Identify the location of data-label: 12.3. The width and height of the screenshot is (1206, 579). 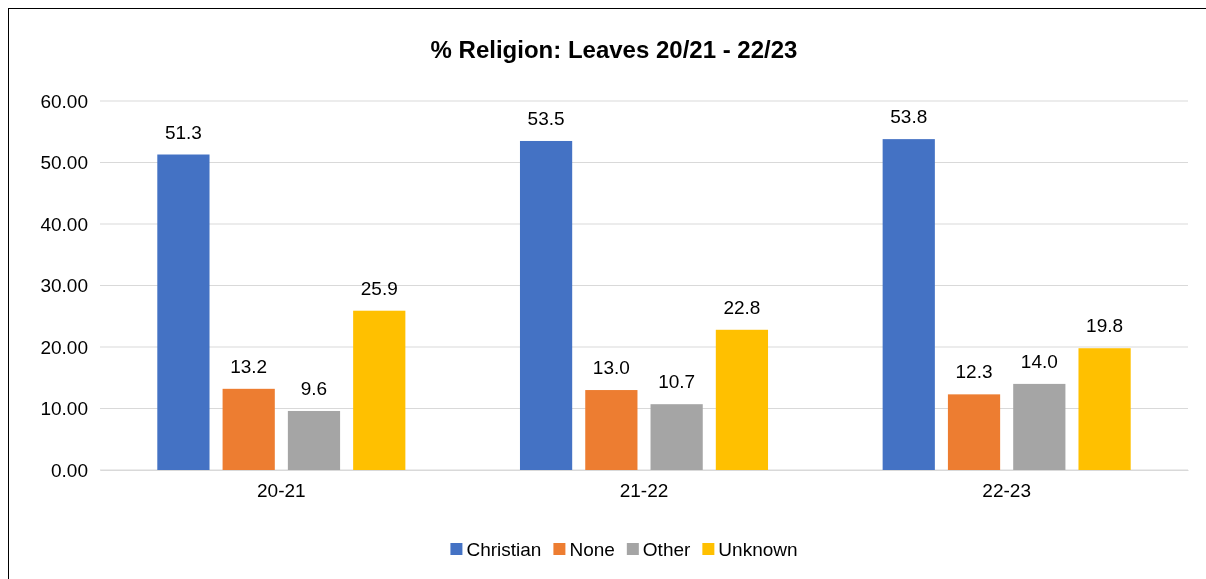
(974, 372).